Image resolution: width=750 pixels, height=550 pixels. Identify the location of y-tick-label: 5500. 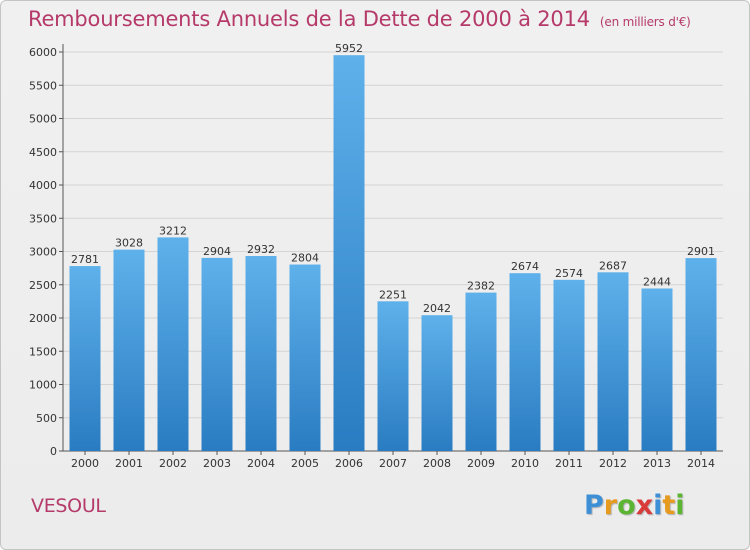
(43, 85).